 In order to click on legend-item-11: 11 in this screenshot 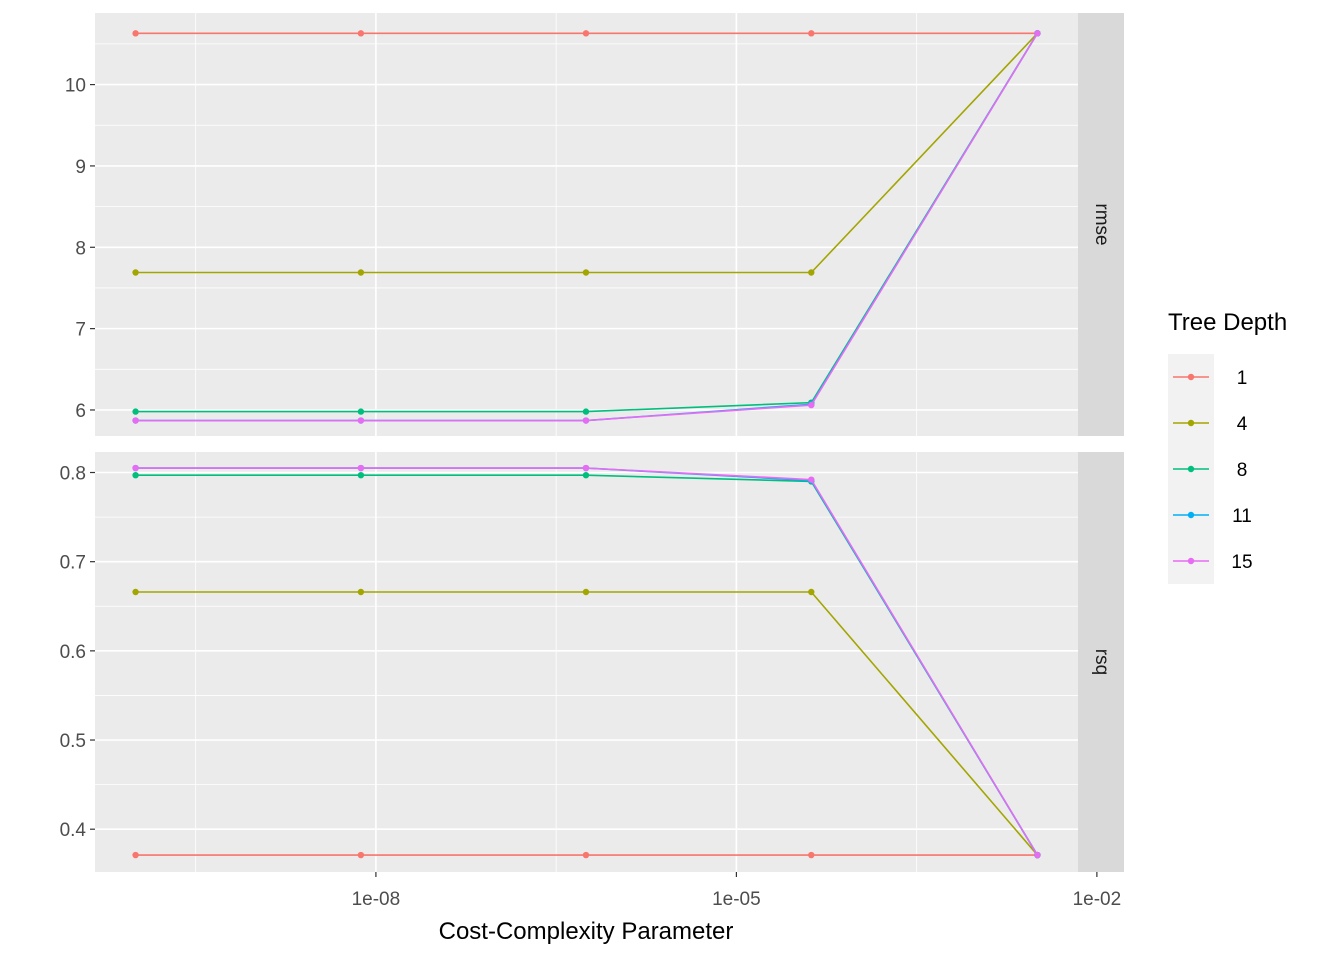, I will do `click(1212, 516)`.